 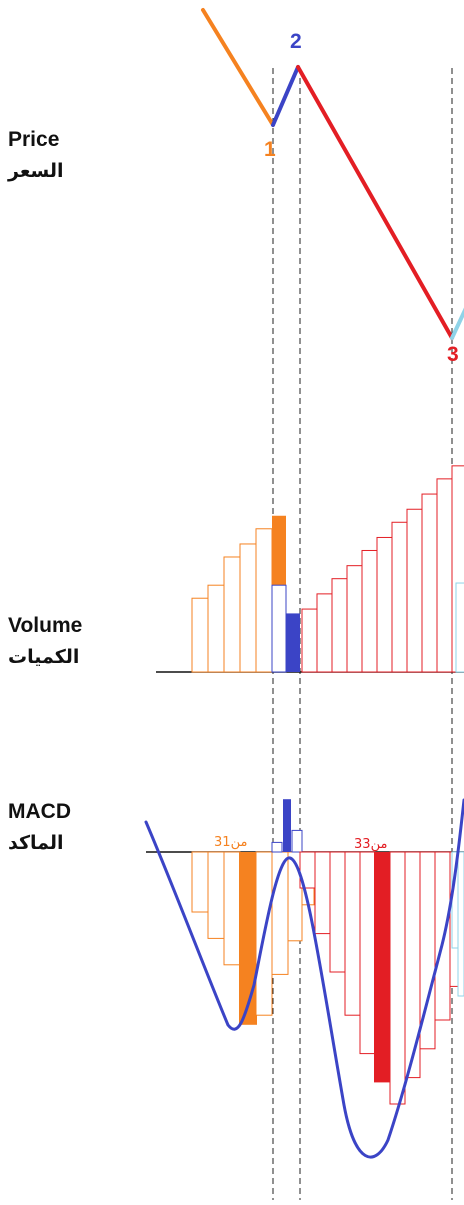 What do you see at coordinates (44, 657) in the screenshot?
I see `volume-label-ar: الكميات` at bounding box center [44, 657].